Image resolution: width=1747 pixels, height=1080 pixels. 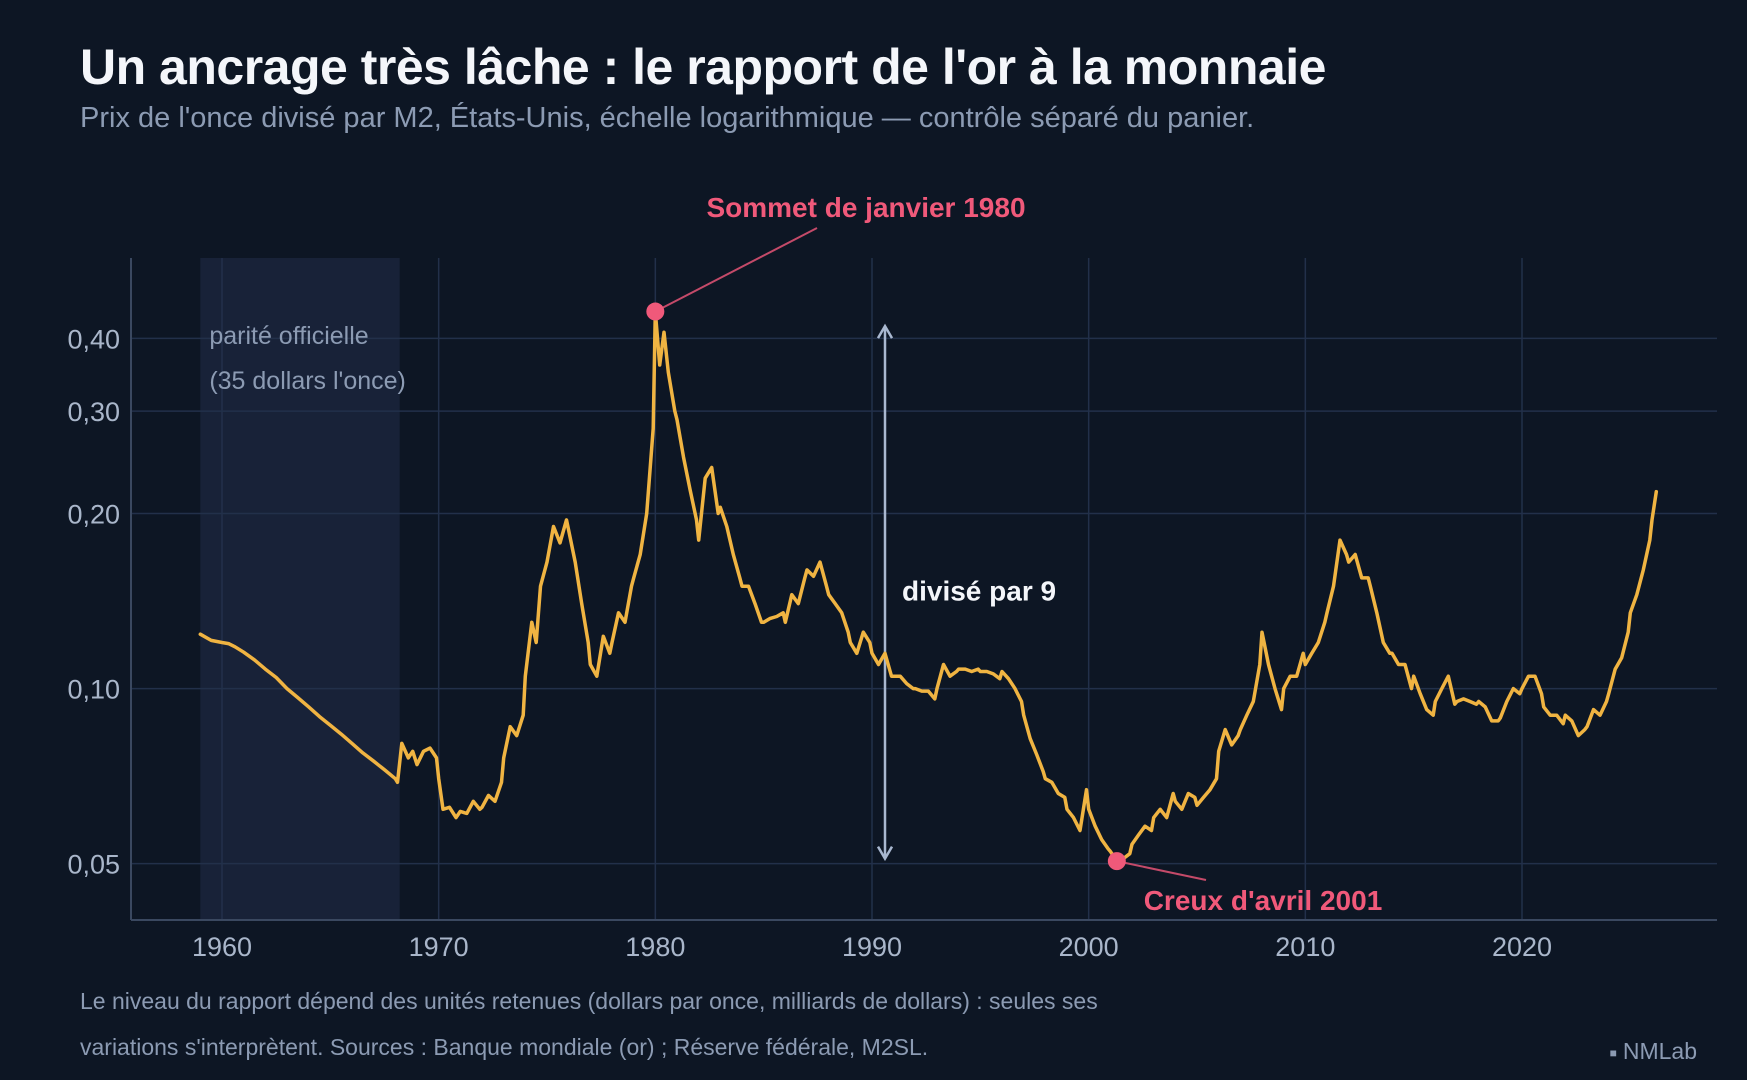 I want to click on x-tick-label: 1970, so click(x=439, y=947).